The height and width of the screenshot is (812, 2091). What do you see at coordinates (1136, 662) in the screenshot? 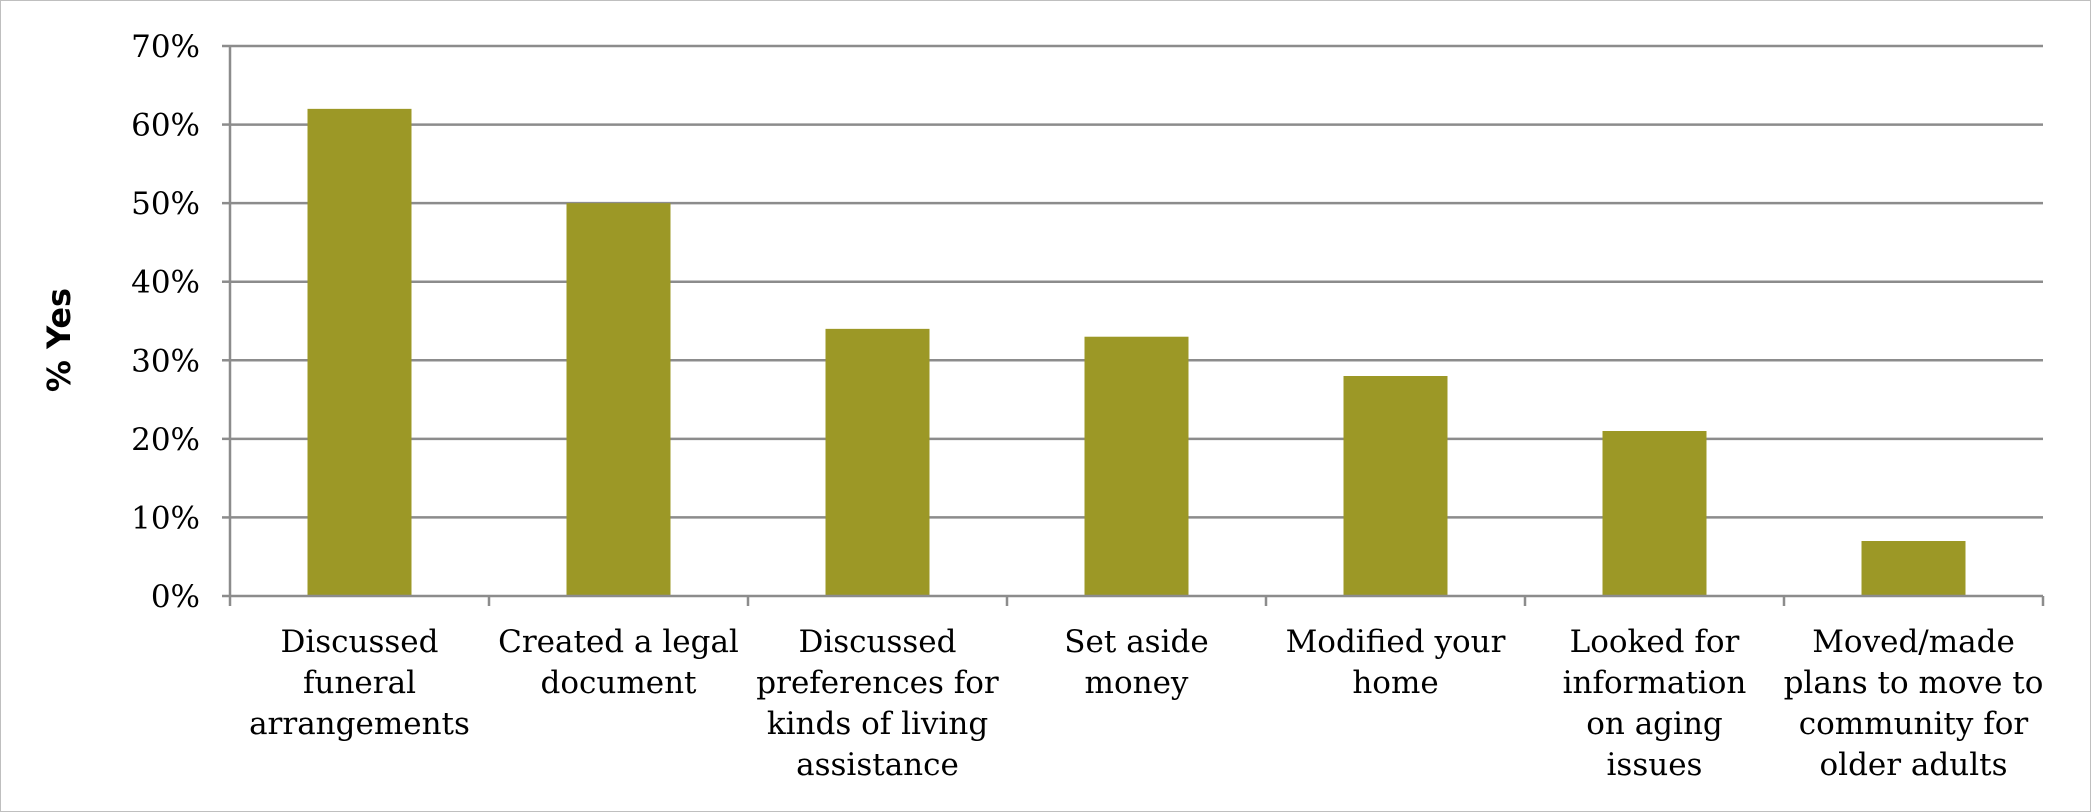
I see `x-category-label: Set aside money` at bounding box center [1136, 662].